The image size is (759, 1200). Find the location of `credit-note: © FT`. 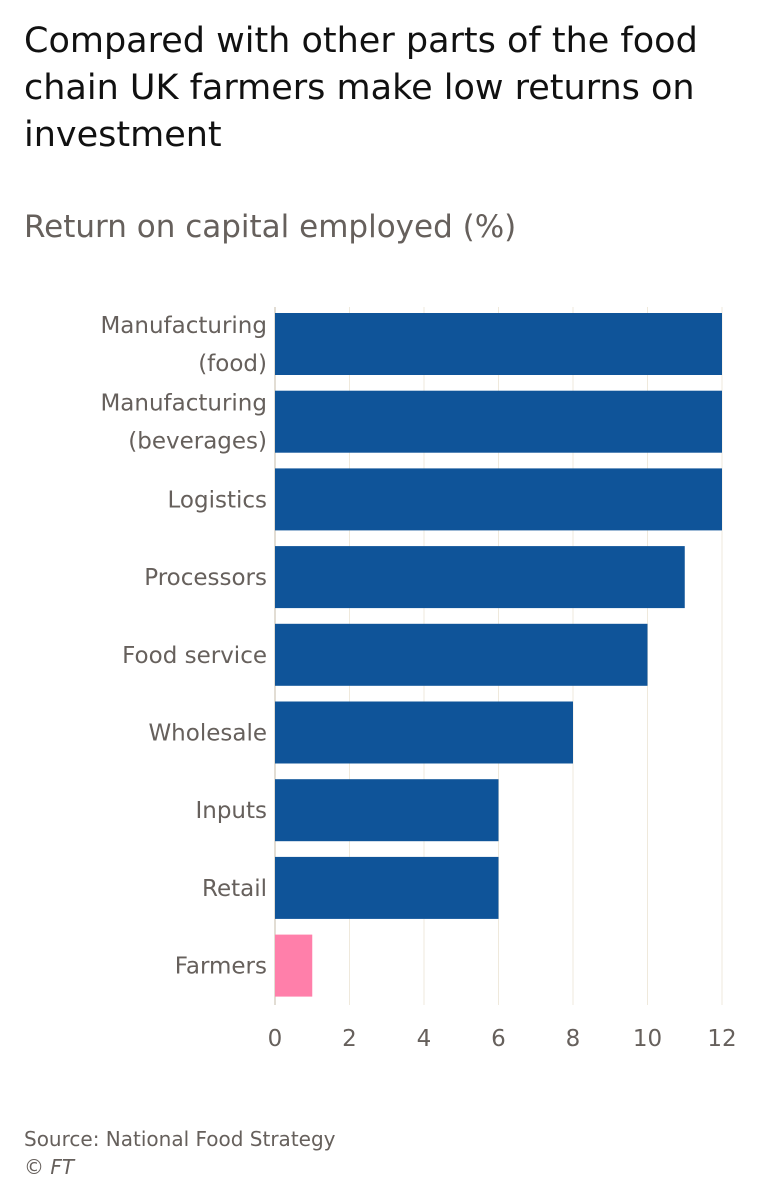

credit-note: © FT is located at coordinates (49, 1167).